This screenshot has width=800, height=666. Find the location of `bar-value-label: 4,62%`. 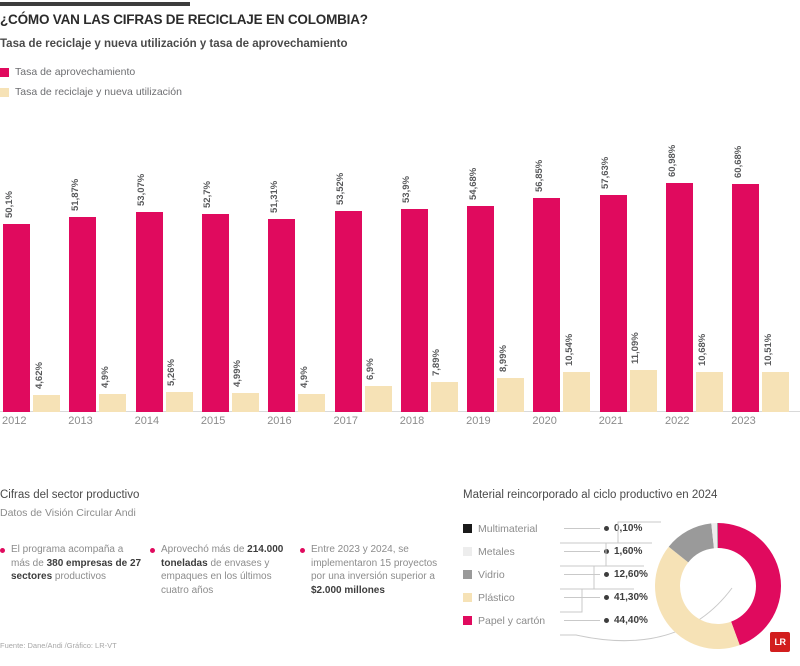

bar-value-label: 4,62% is located at coordinates (39, 375).